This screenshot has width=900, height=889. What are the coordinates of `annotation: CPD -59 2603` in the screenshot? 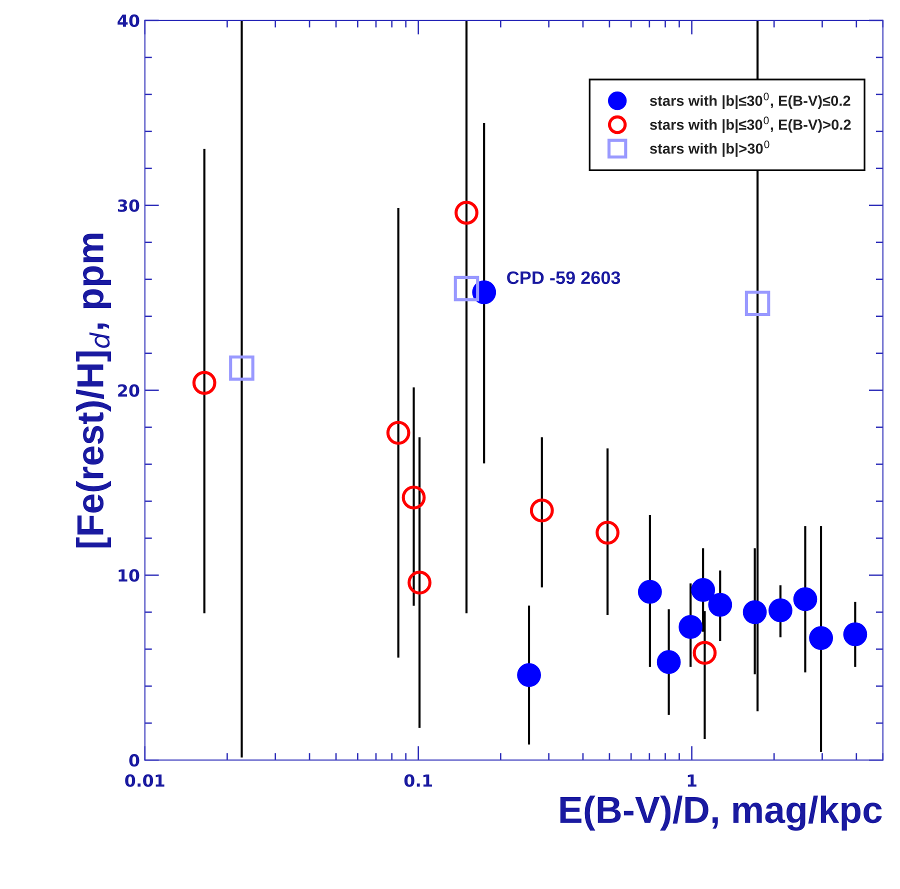 It's located at (563, 277).